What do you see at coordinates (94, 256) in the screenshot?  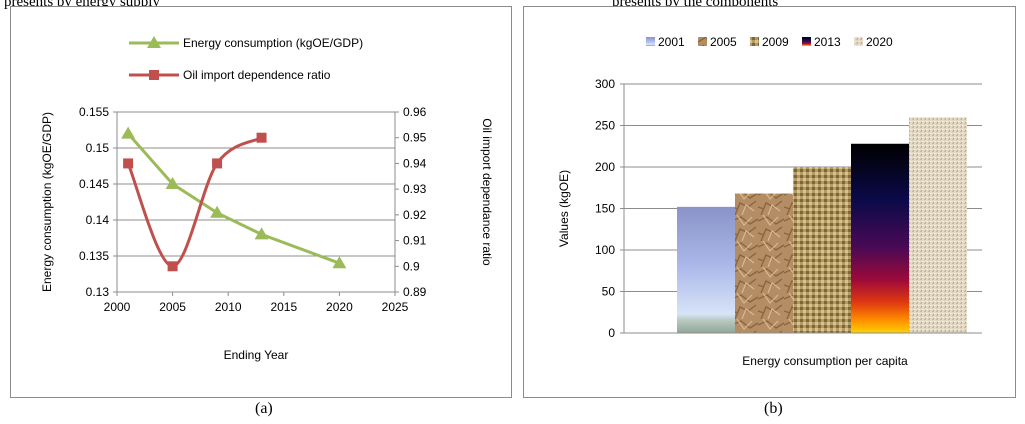 I see `y-tick-label: 0.135` at bounding box center [94, 256].